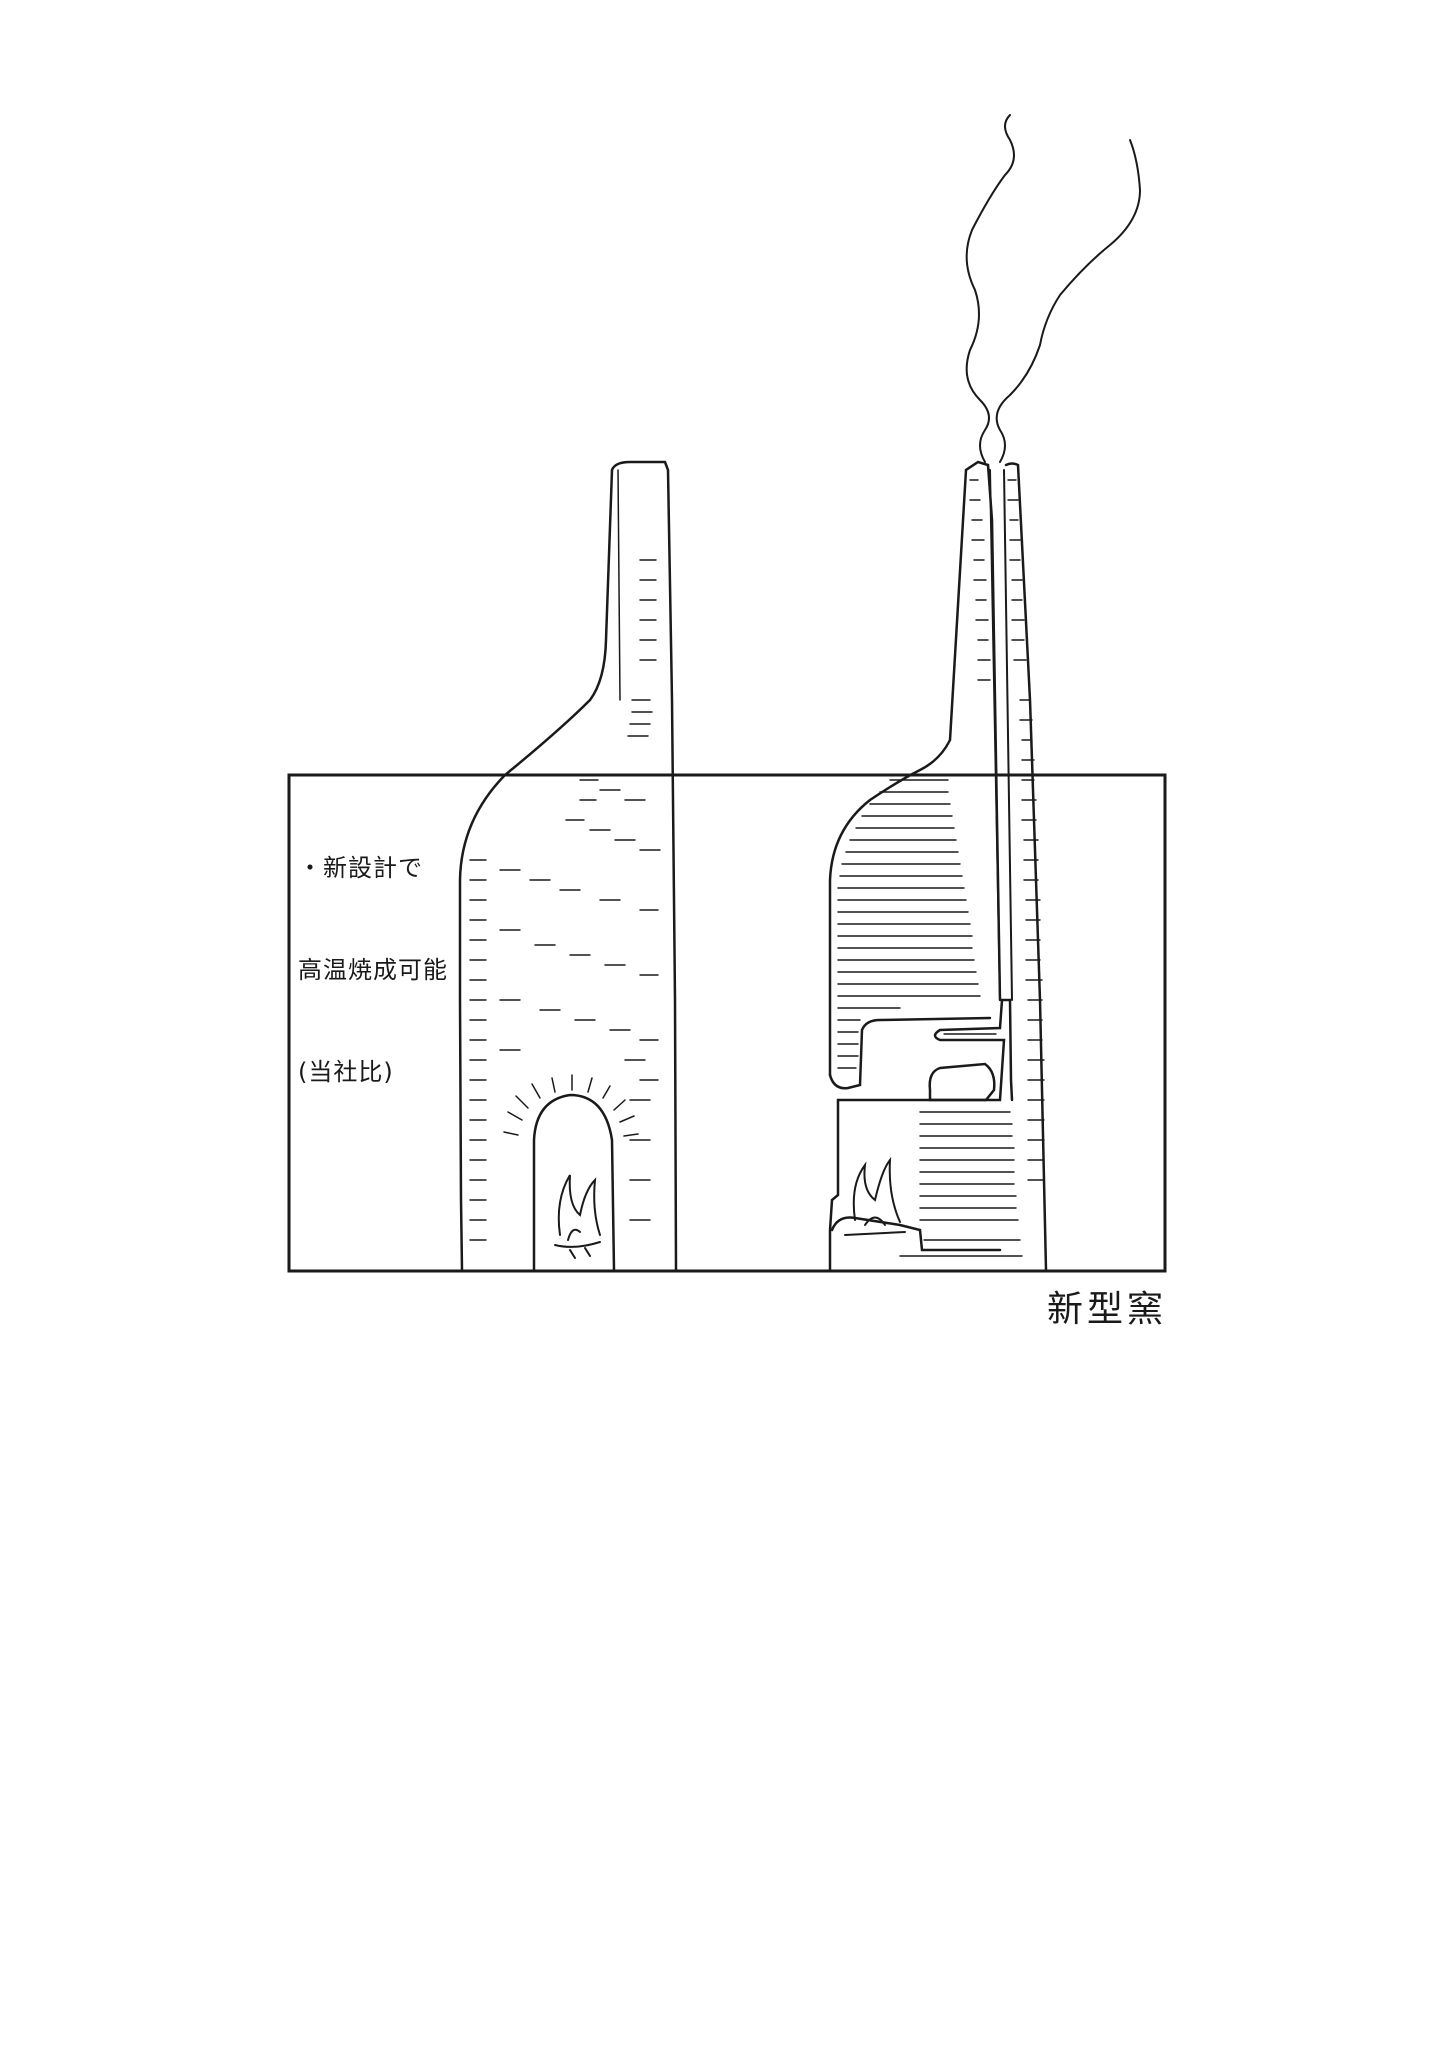 The height and width of the screenshot is (2048, 1443). I want to click on right-kiln-ware, so click(962, 1082).